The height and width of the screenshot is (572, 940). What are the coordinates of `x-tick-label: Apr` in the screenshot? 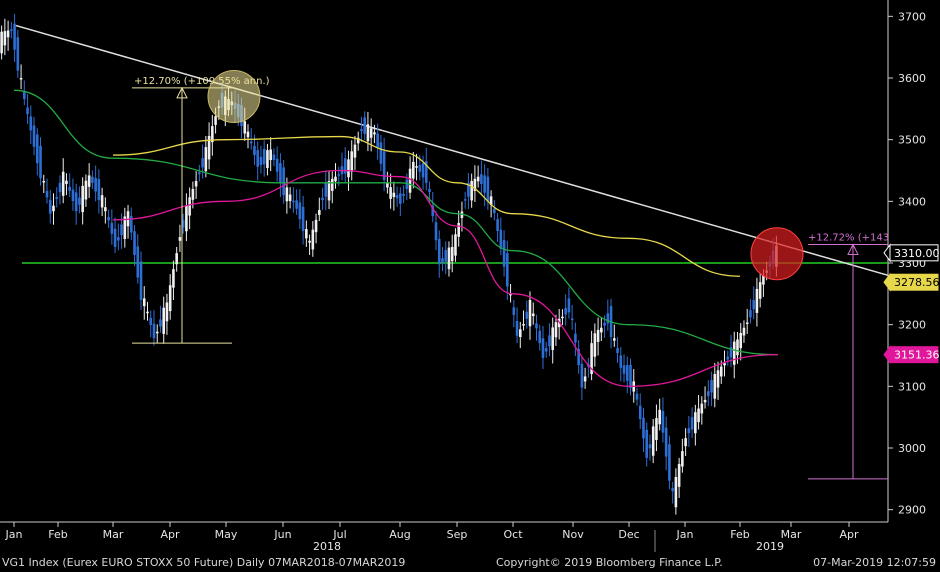 It's located at (849, 534).